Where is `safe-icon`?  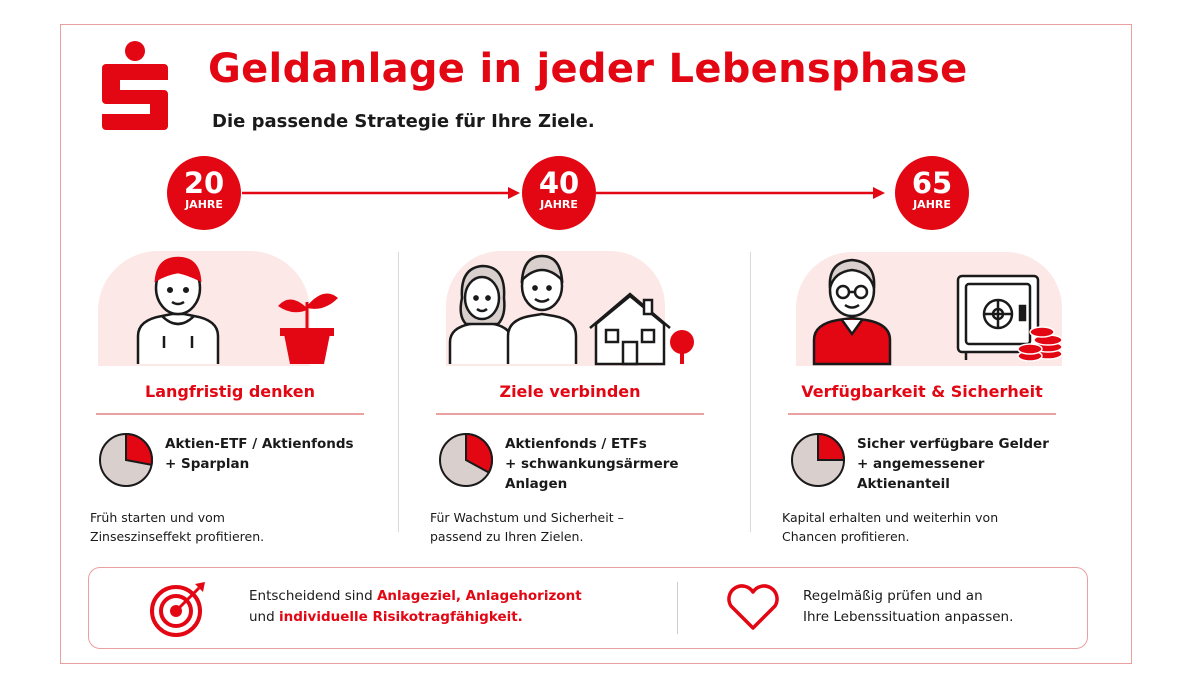 safe-icon is located at coordinates (998, 317).